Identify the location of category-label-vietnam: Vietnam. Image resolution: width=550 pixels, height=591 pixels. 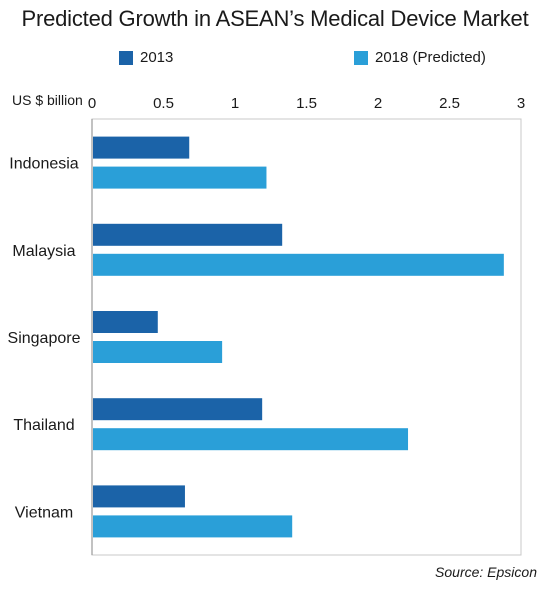
(44, 512).